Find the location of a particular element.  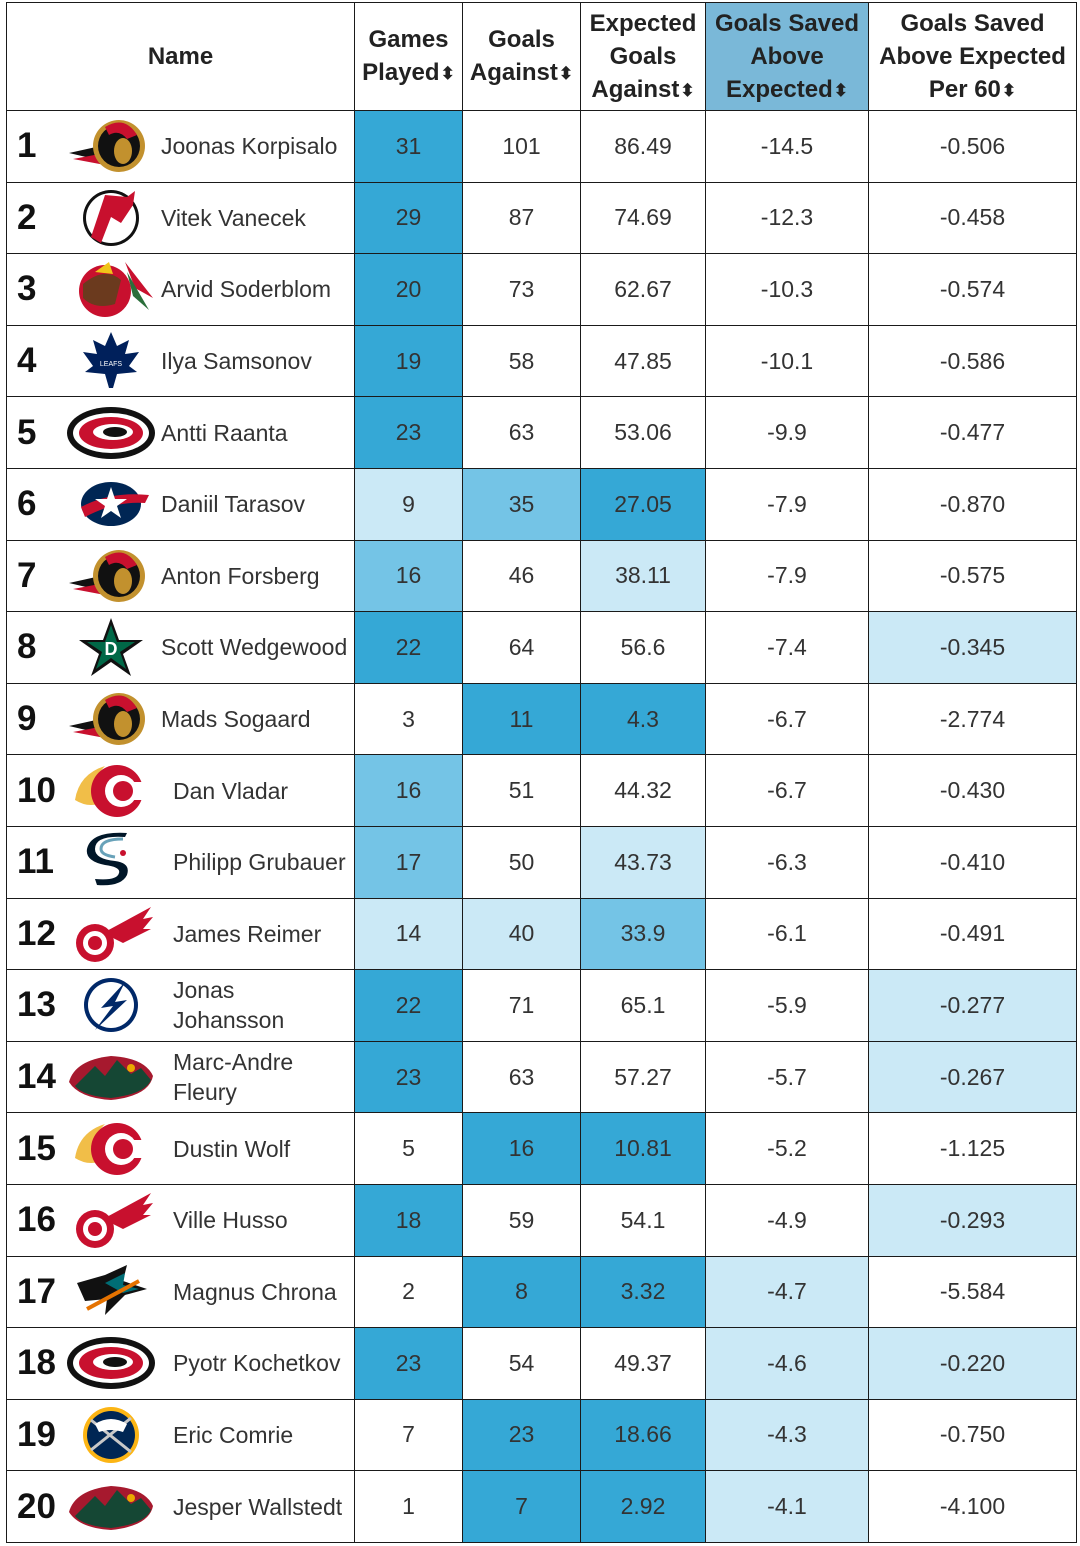

header-gsae-line-3: Expected is located at coordinates (779, 89).